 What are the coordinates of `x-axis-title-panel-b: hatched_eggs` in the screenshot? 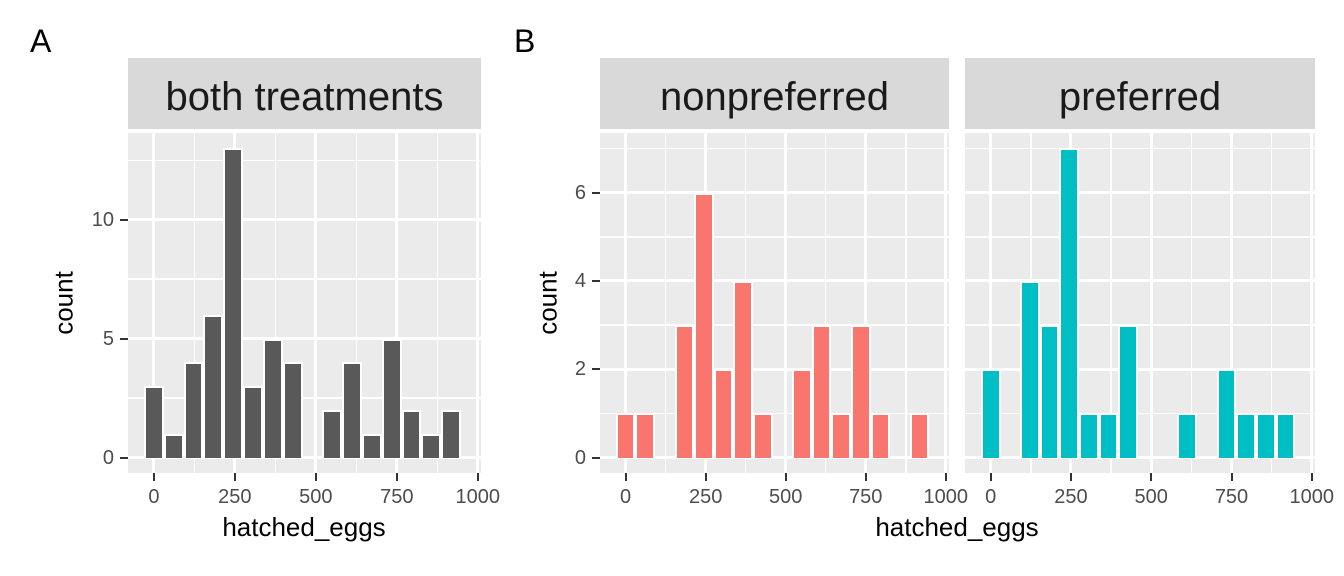 It's located at (957, 527).